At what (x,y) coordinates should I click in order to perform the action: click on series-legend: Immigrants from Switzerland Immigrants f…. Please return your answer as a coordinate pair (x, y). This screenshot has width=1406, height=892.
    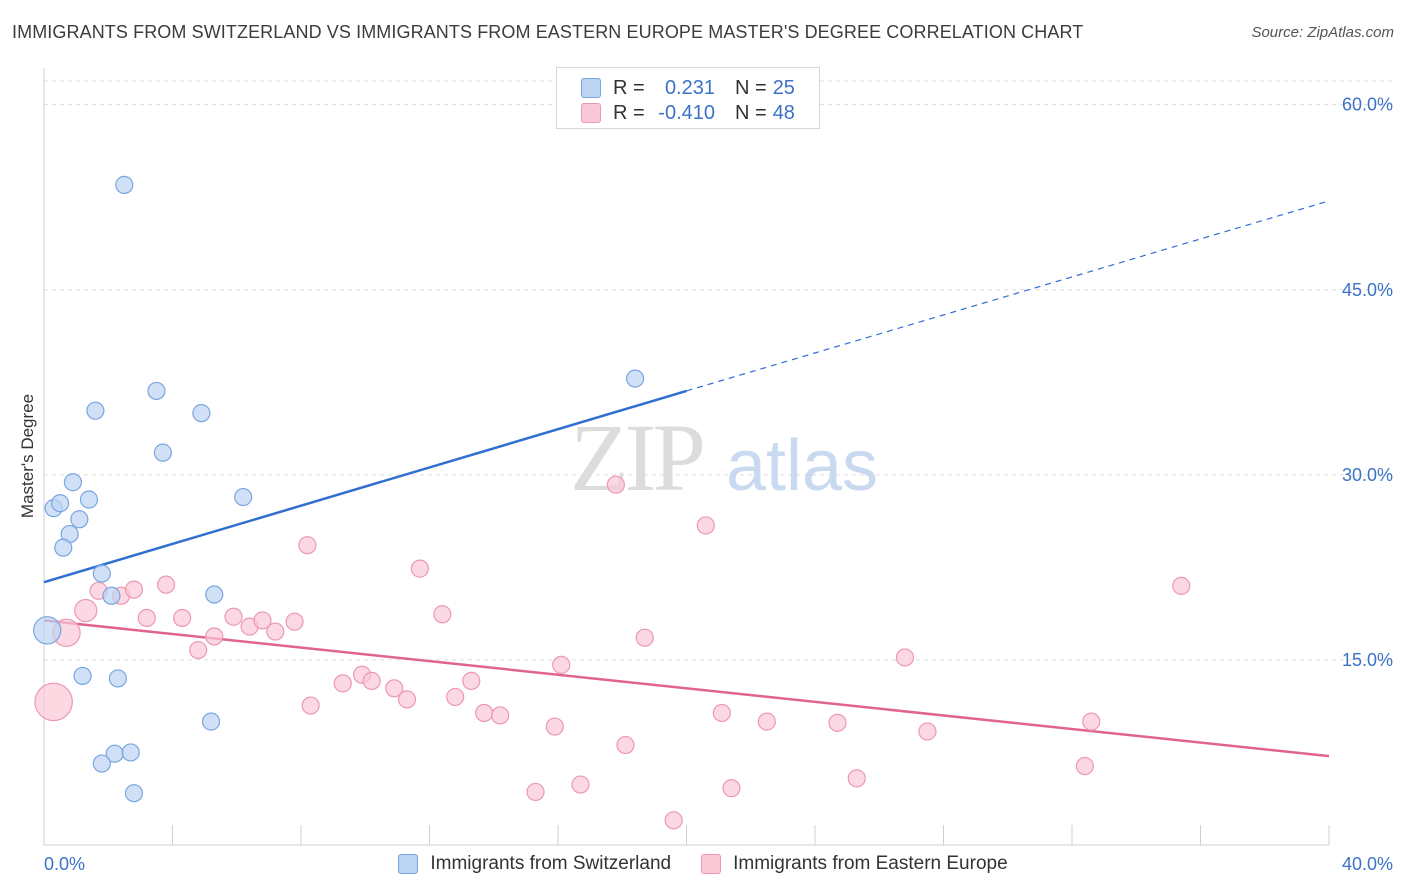
    Looking at the image, I should click on (703, 864).